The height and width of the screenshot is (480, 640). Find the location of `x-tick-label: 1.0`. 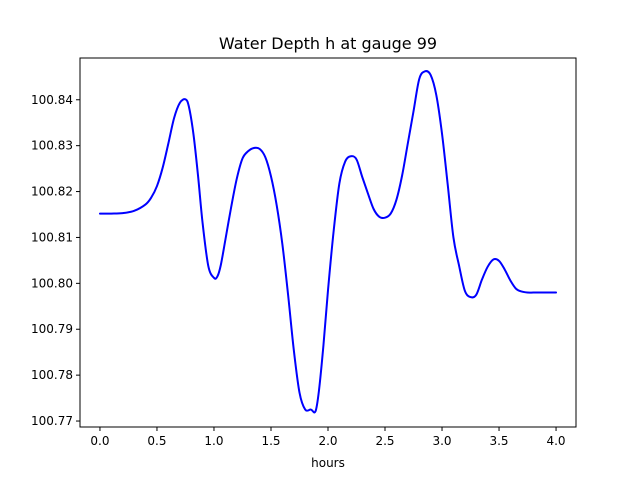

x-tick-label: 1.0 is located at coordinates (213, 441).